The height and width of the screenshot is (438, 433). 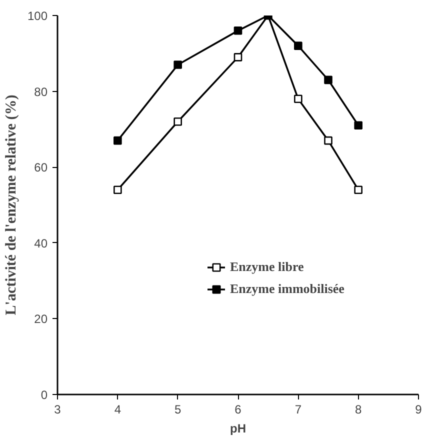 What do you see at coordinates (41, 167) in the screenshot?
I see `y-tick-label: 60` at bounding box center [41, 167].